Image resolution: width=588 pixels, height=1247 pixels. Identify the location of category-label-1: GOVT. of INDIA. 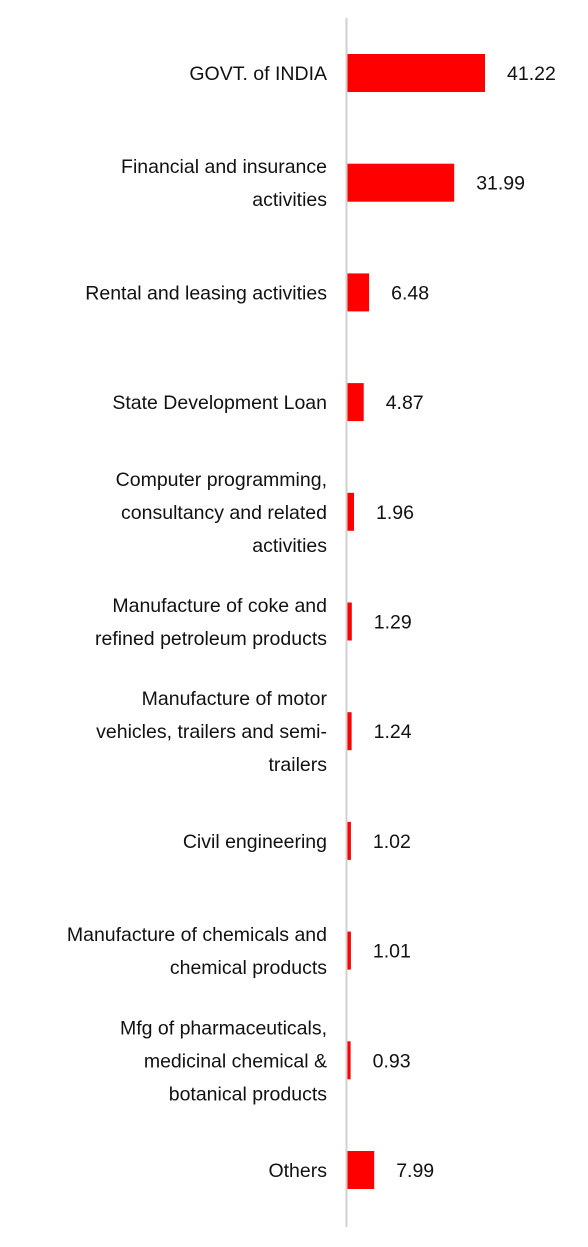
(258, 74).